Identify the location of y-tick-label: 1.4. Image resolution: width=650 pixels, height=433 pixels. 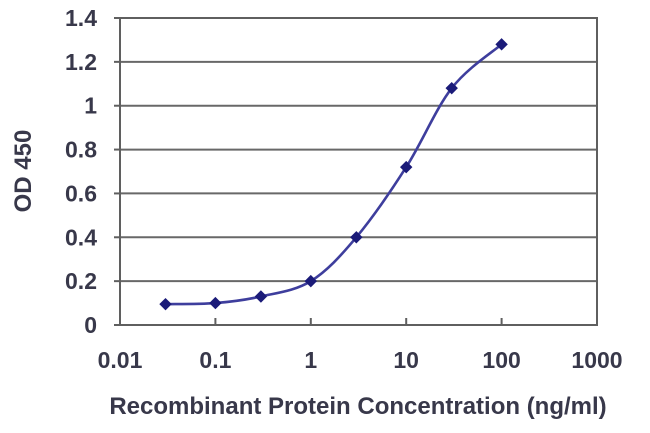
(81, 18).